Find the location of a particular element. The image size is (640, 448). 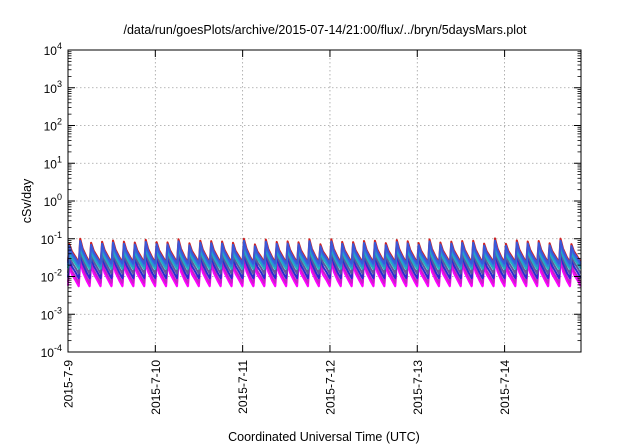

x-tick-label: 2015-7-14 is located at coordinates (505, 387).